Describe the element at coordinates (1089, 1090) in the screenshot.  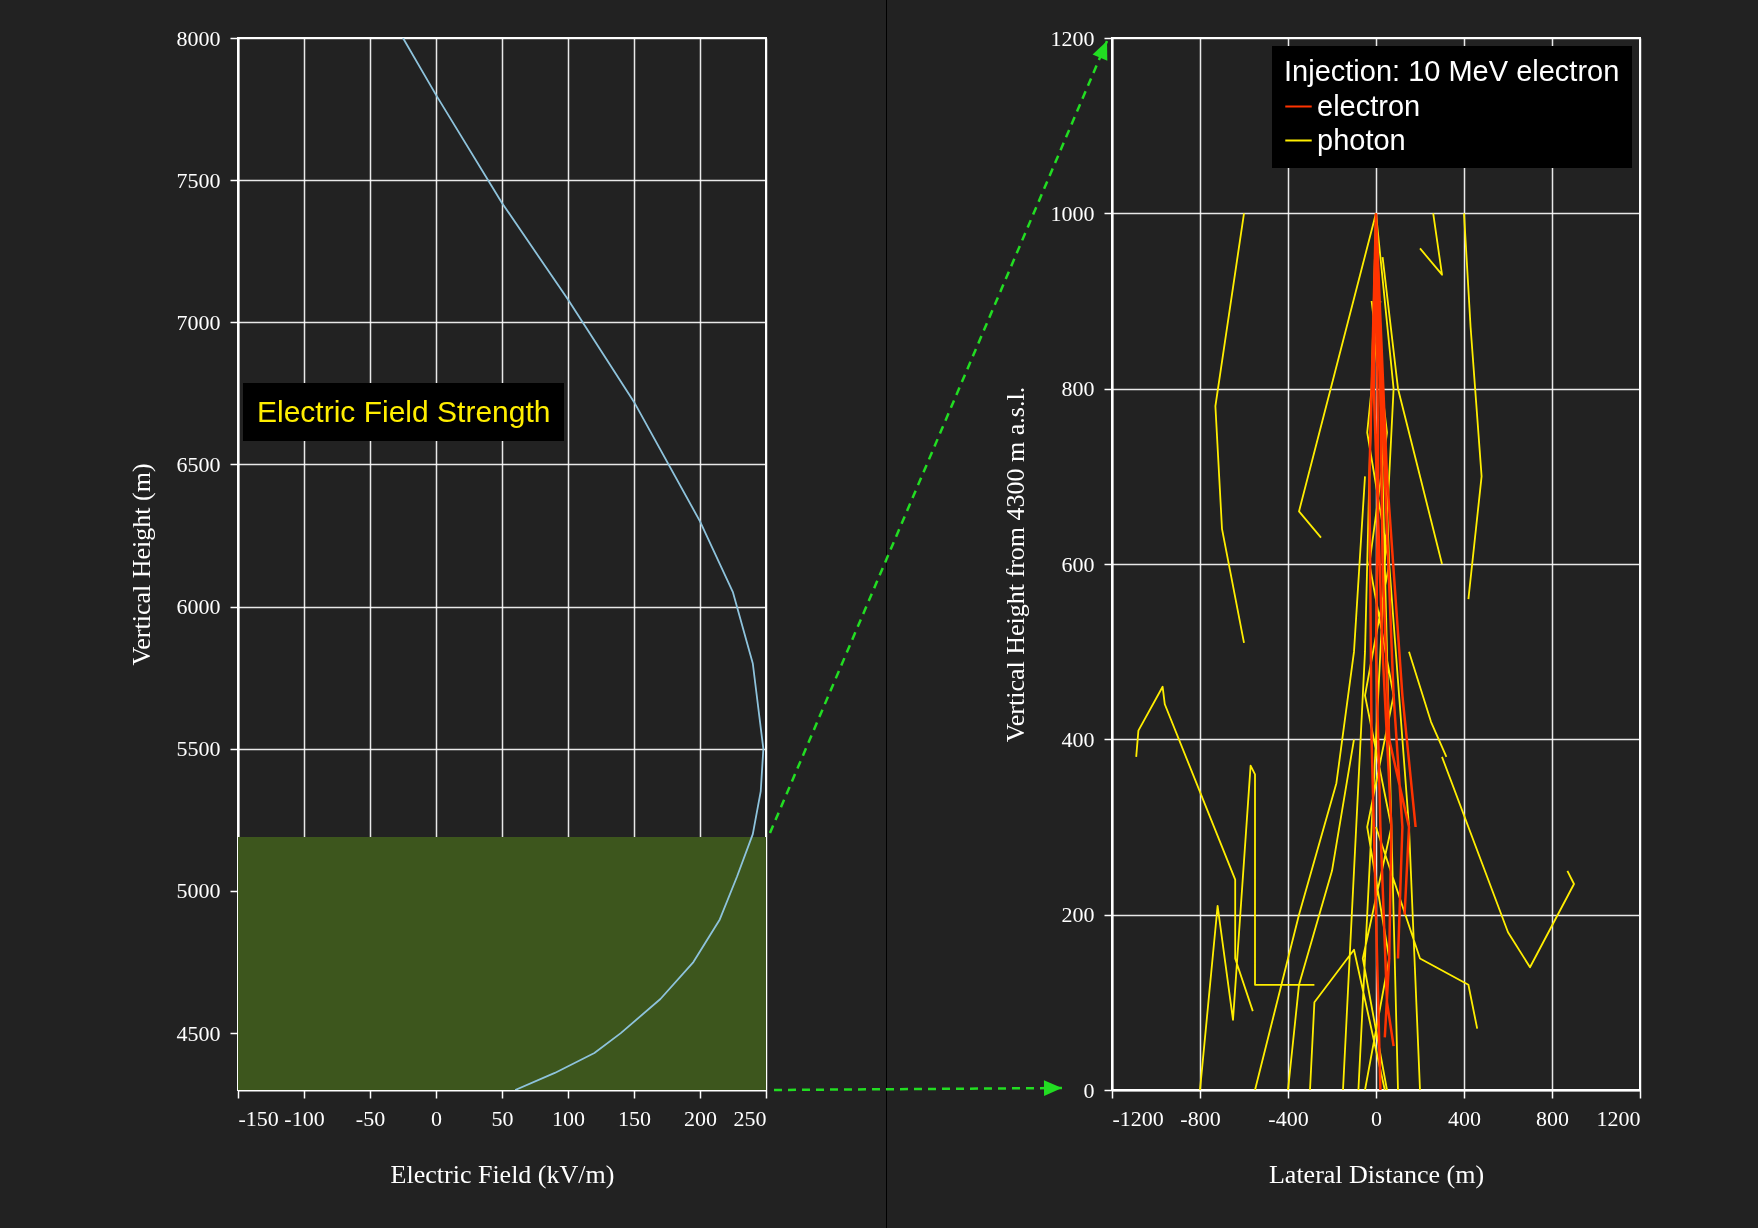
I see `y-tick-label: 0` at that location.